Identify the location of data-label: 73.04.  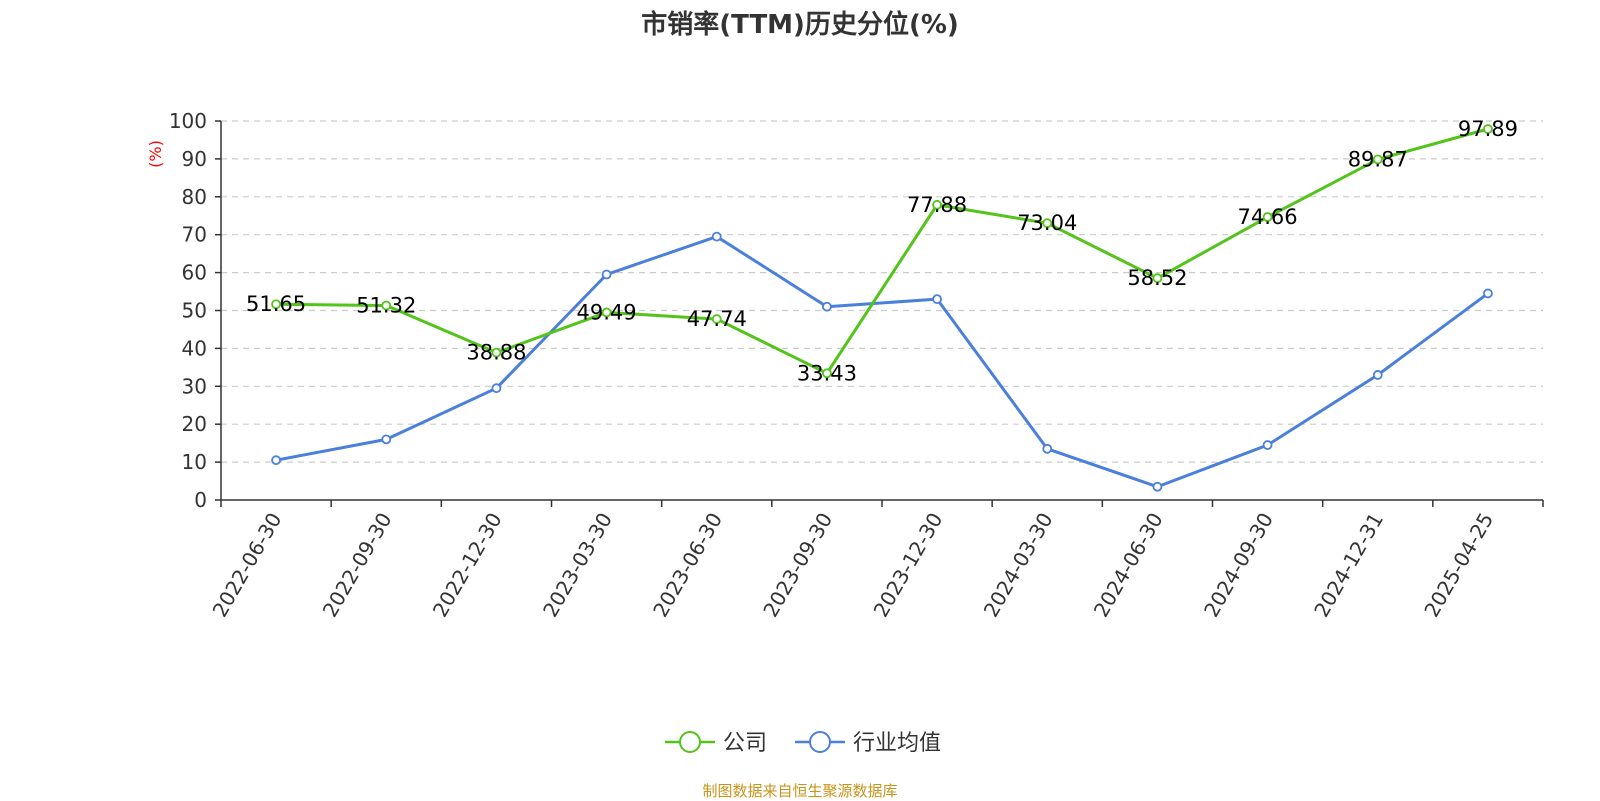
(1047, 223).